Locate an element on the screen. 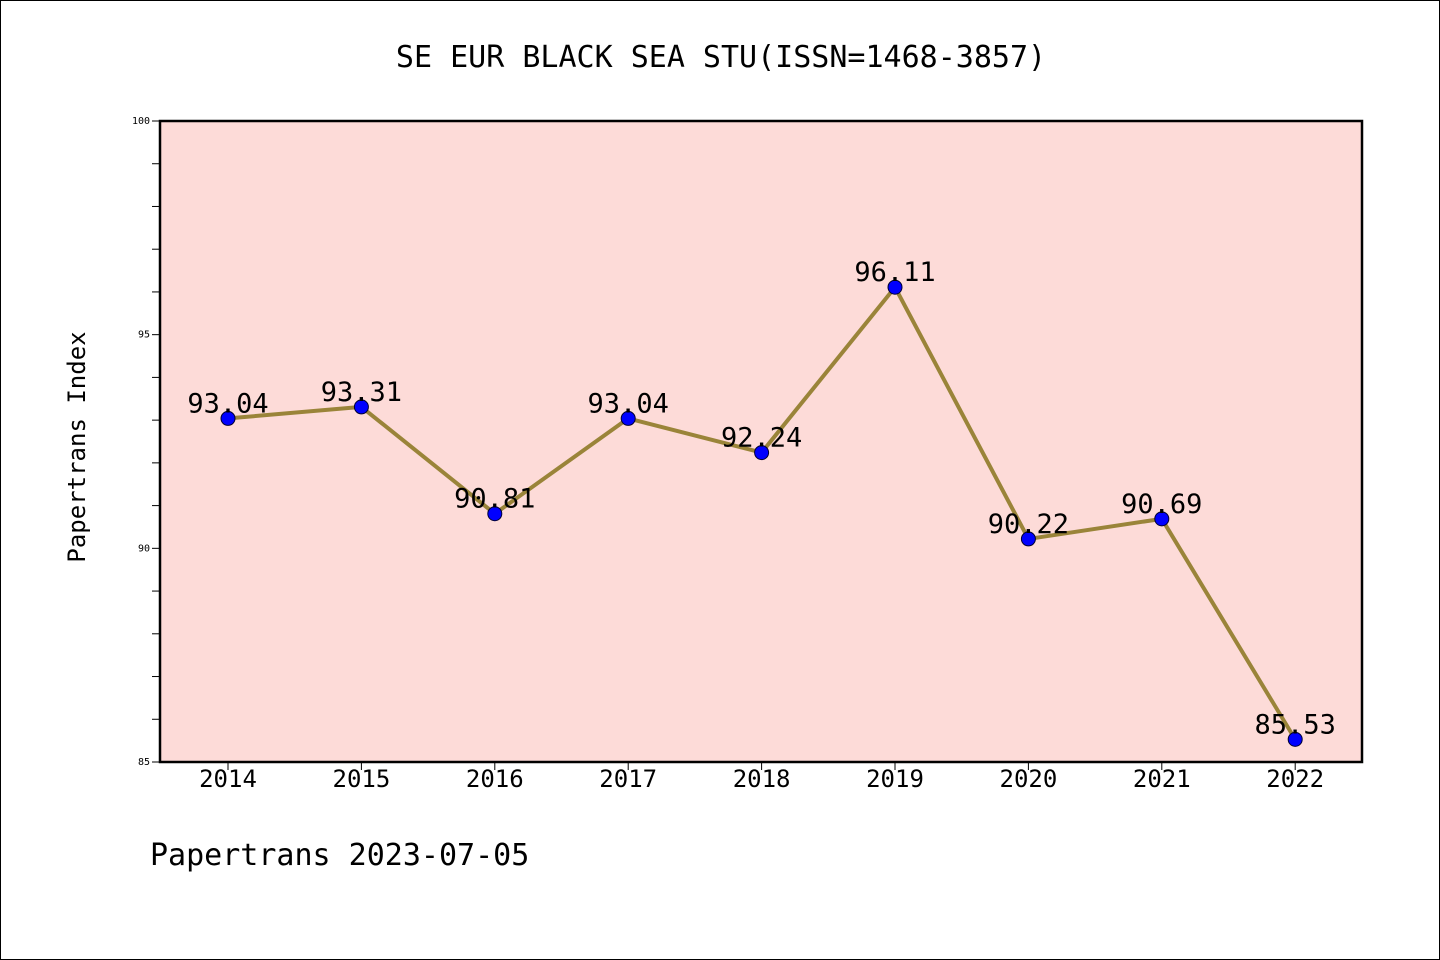  x-tick-label: 2020 is located at coordinates (1029, 779).